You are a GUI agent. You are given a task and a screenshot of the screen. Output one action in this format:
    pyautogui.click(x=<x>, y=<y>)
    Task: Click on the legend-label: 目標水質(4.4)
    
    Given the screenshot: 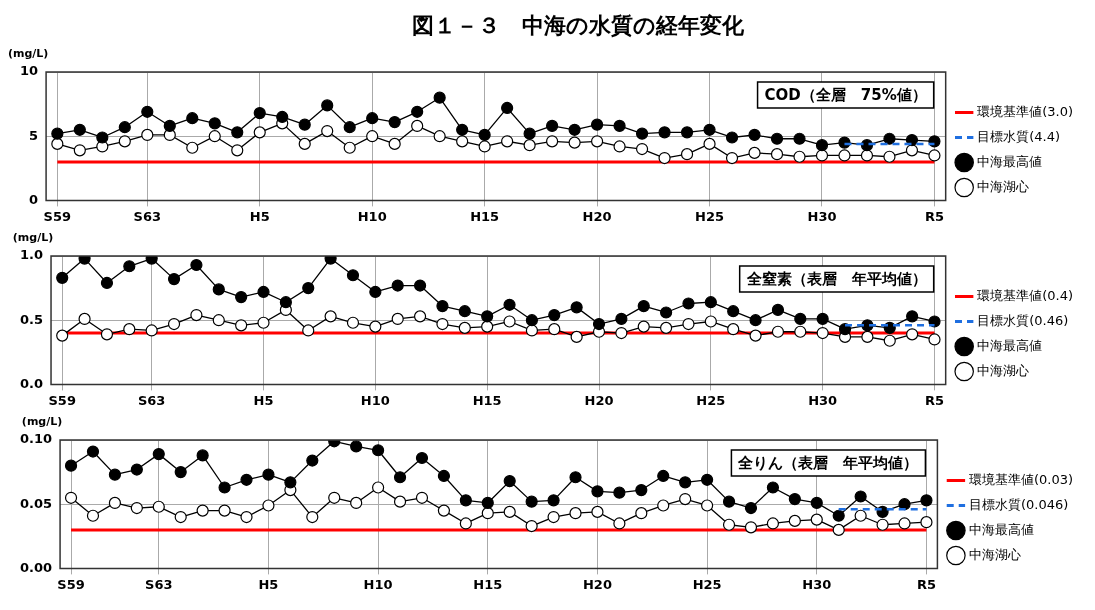 What is the action you would take?
    pyautogui.click(x=1019, y=136)
    